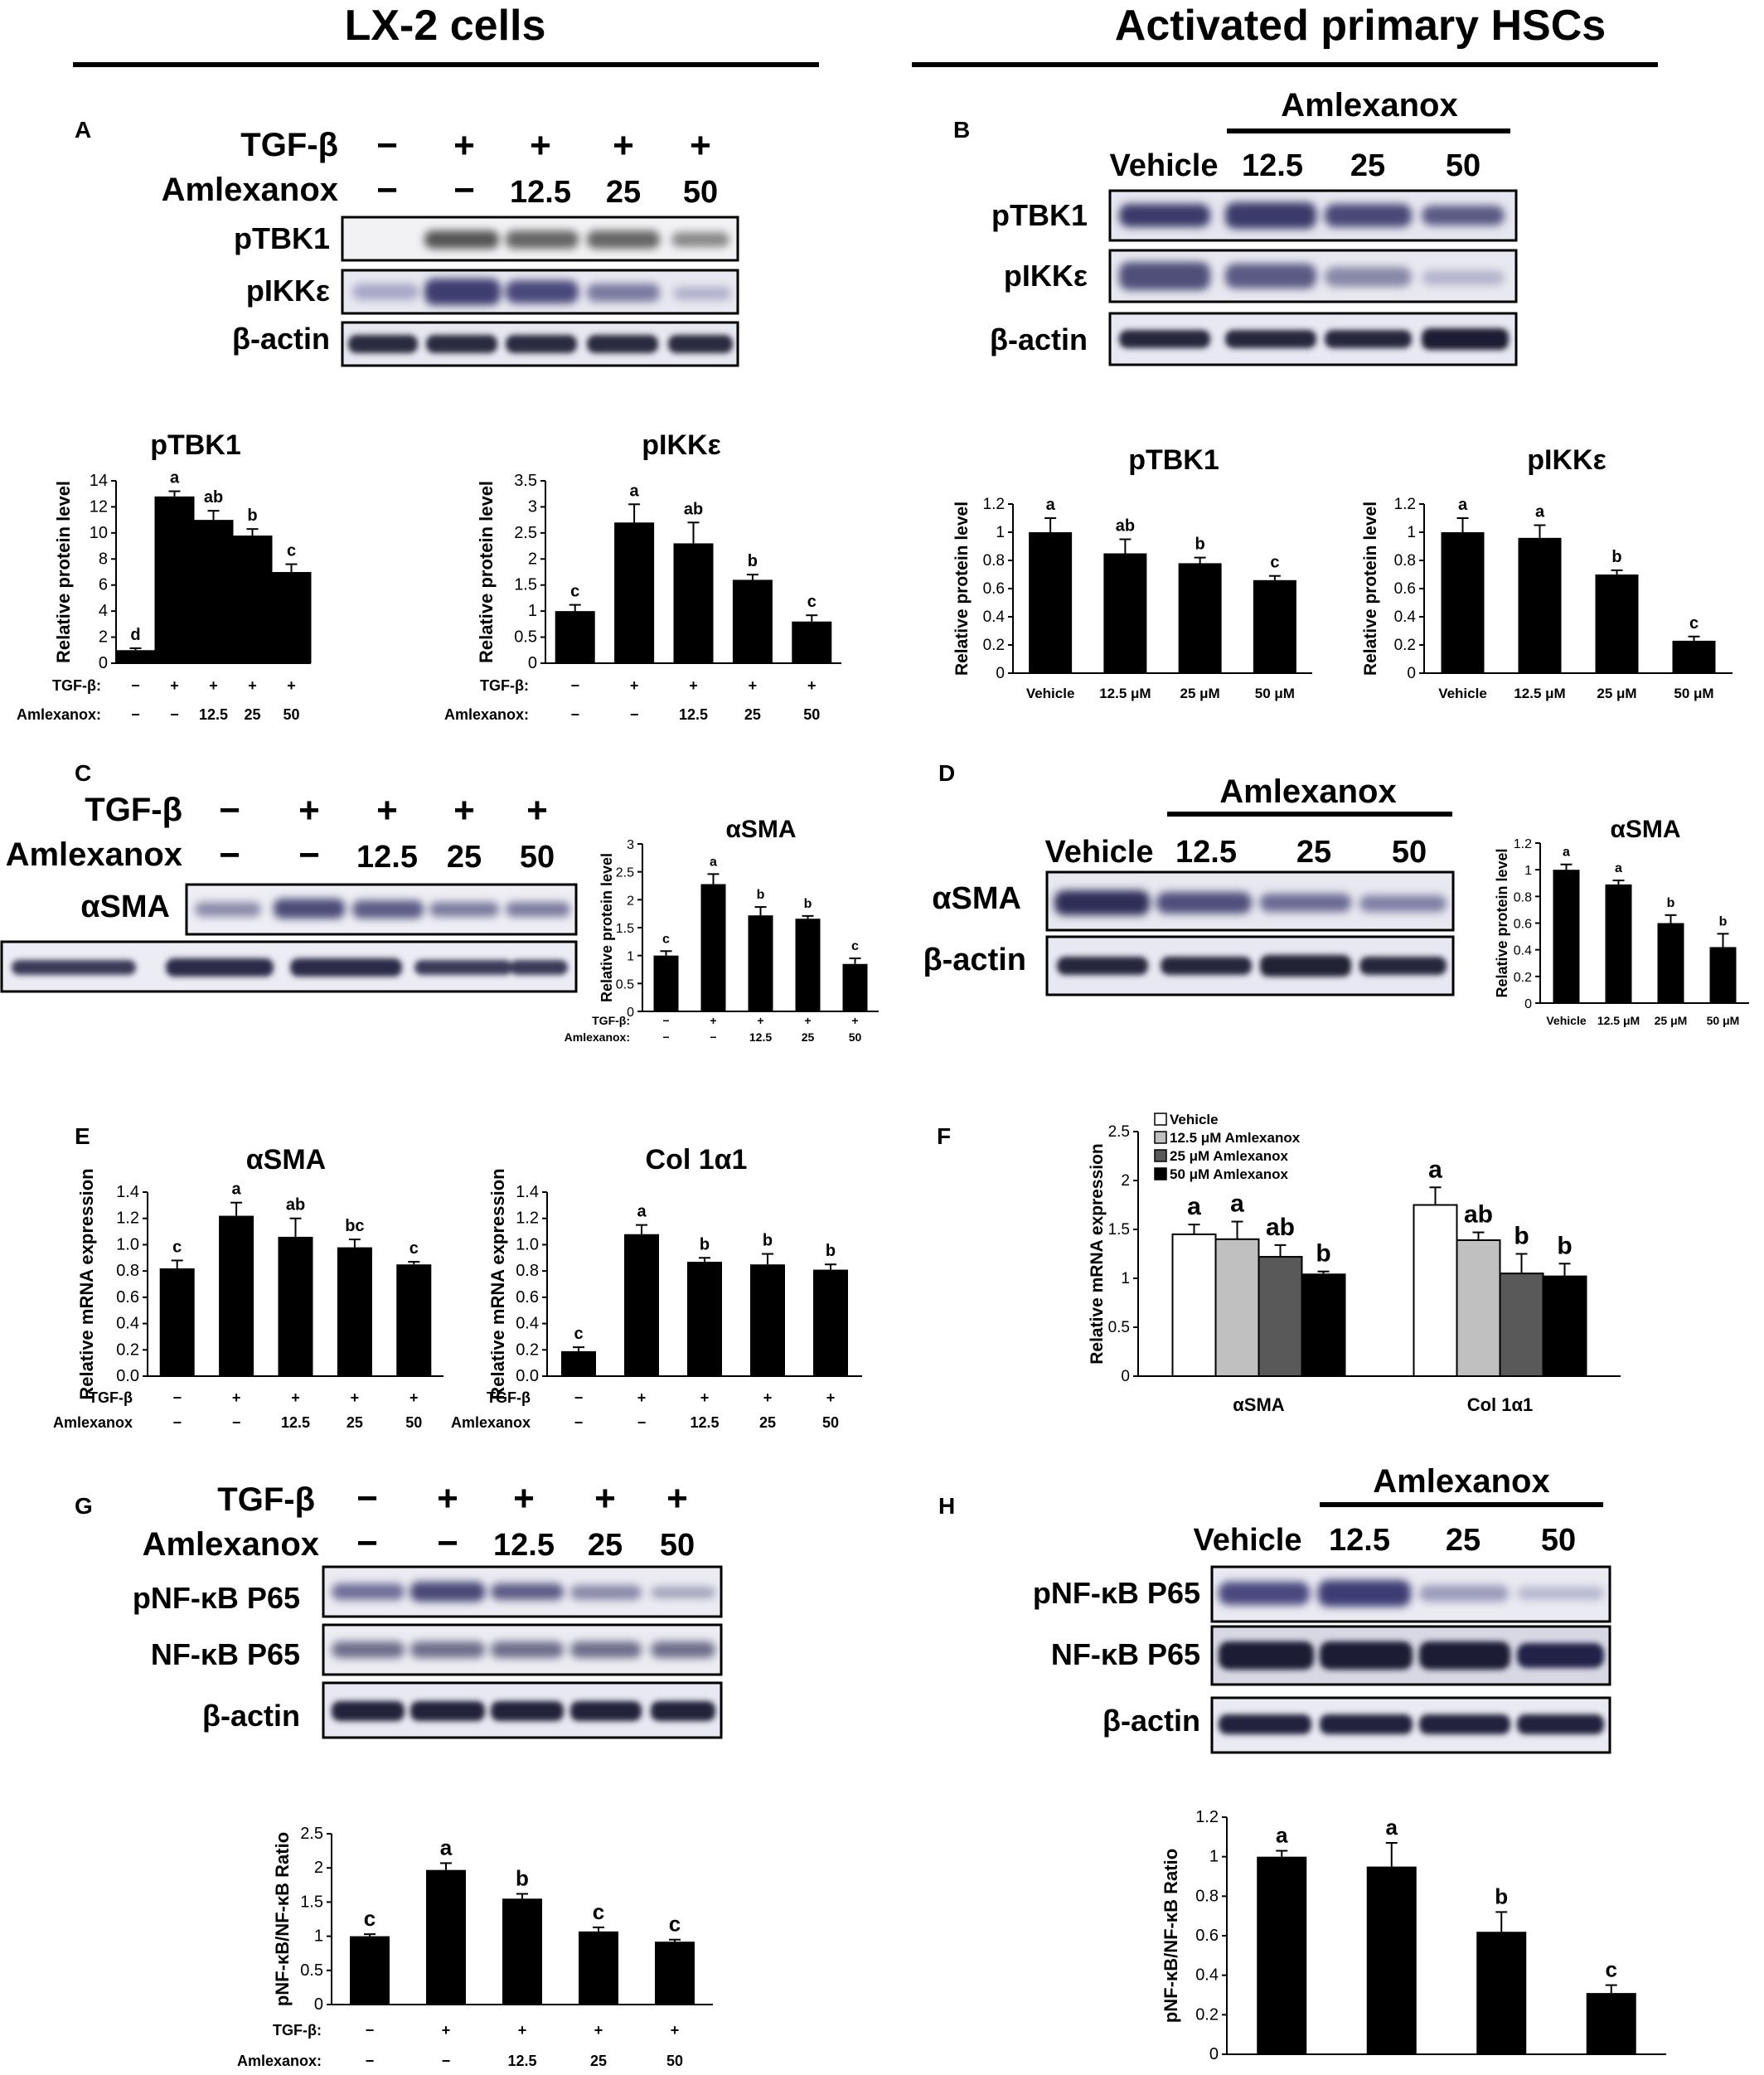 The height and width of the screenshot is (2075, 1764). What do you see at coordinates (1207, 1896) in the screenshot?
I see `y-tick-label: 0.8` at bounding box center [1207, 1896].